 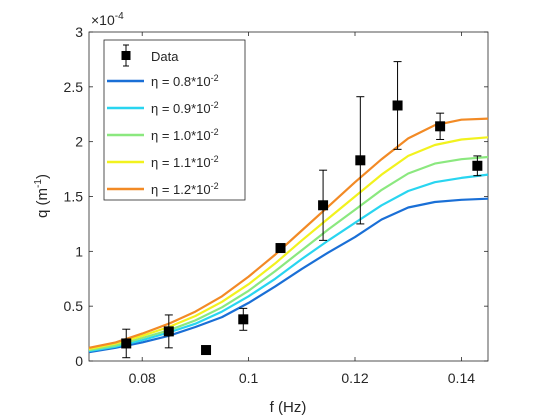 I want to click on y-tick-label: 2, so click(x=79, y=142).